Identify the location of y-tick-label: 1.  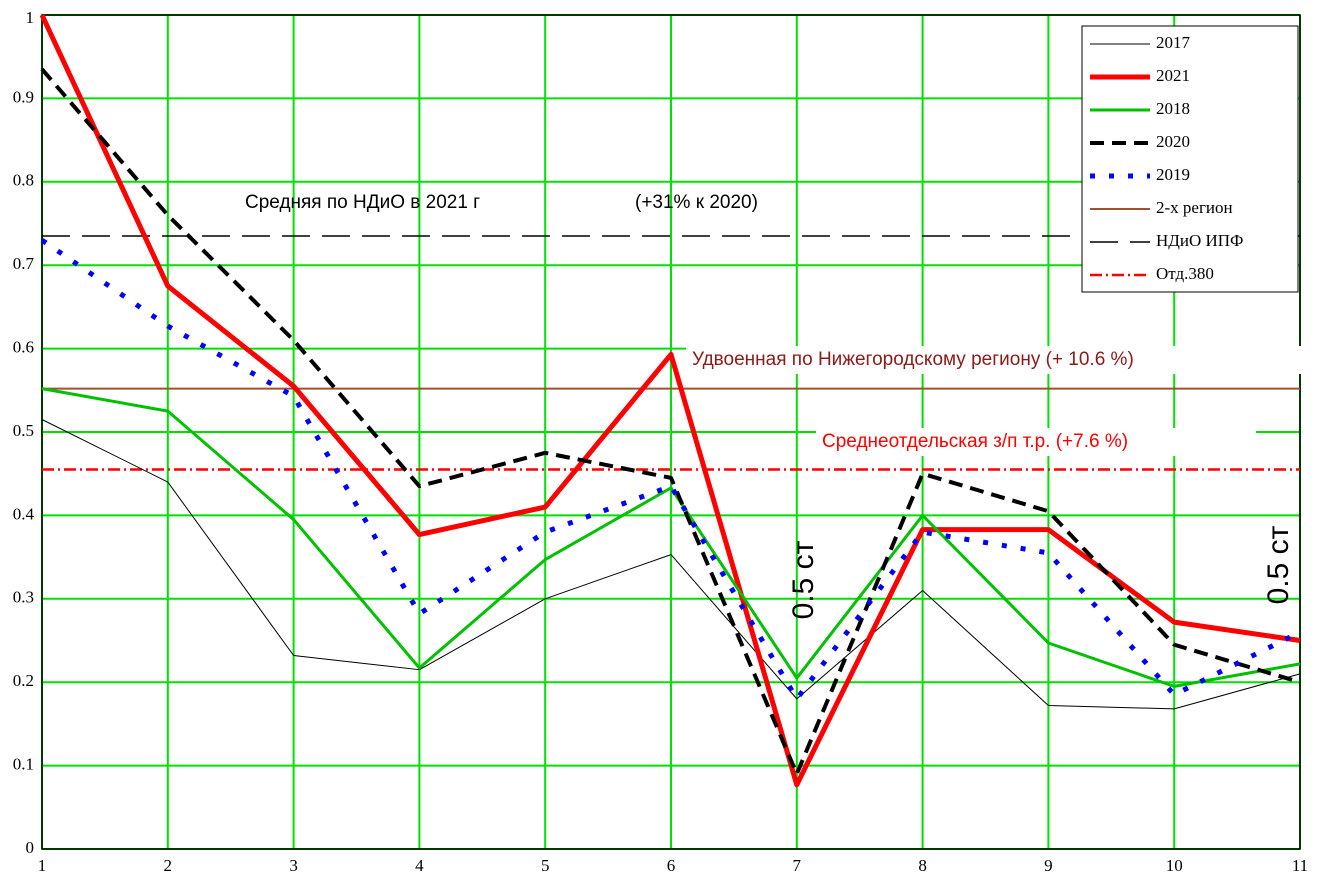
(30, 17).